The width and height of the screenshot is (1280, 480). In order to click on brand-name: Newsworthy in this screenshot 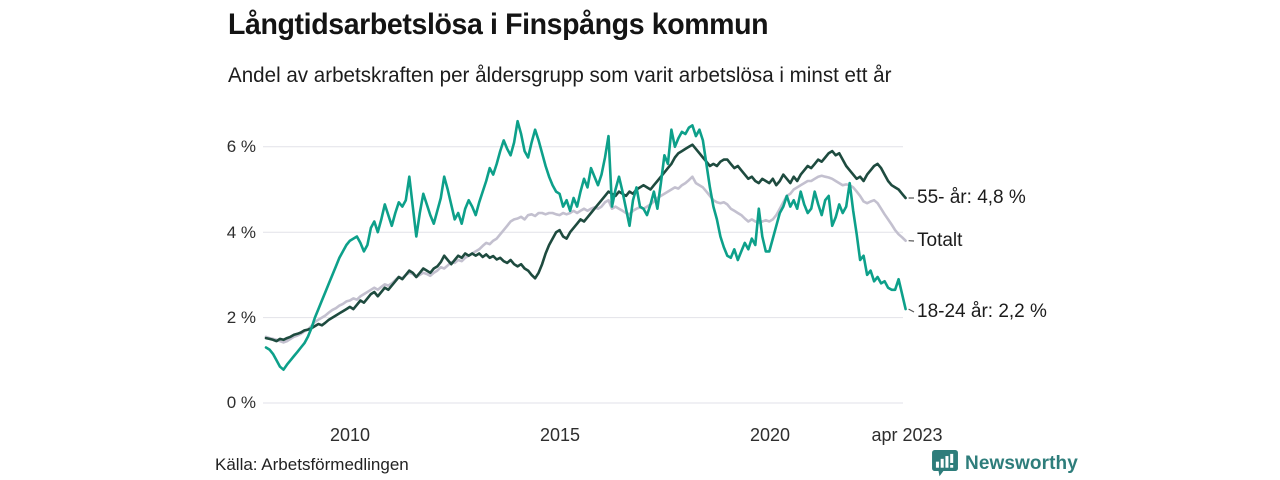, I will do `click(1021, 463)`.